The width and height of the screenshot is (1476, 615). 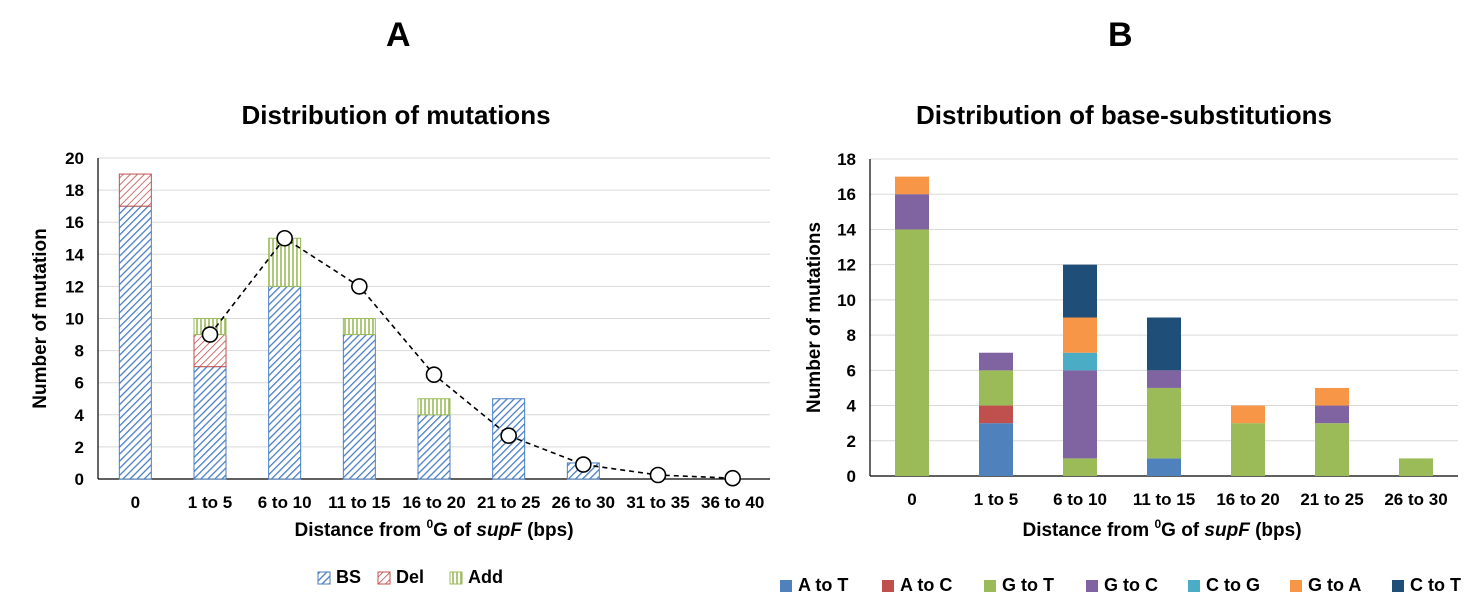 What do you see at coordinates (40, 318) in the screenshot?
I see `chart-a-y-axis-label: Number of mutation` at bounding box center [40, 318].